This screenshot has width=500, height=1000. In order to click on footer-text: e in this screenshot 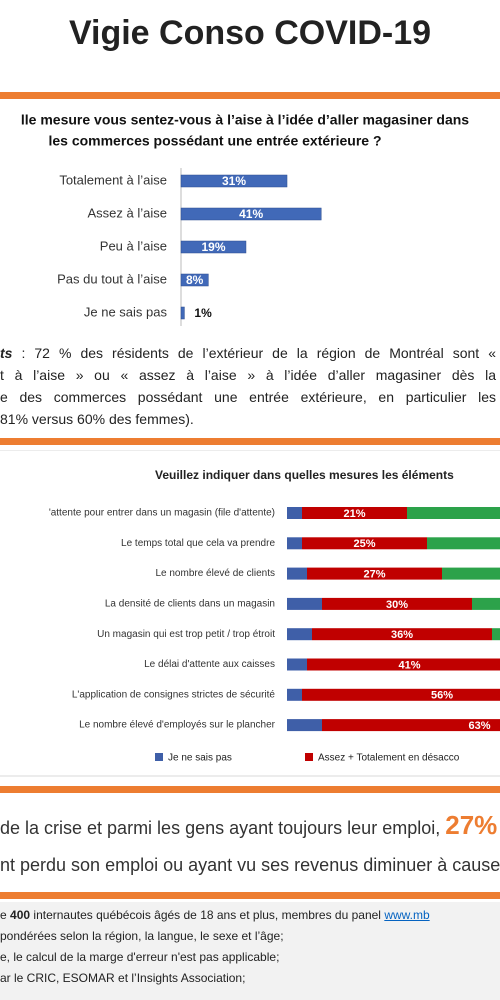, I will do `click(3, 915)`.